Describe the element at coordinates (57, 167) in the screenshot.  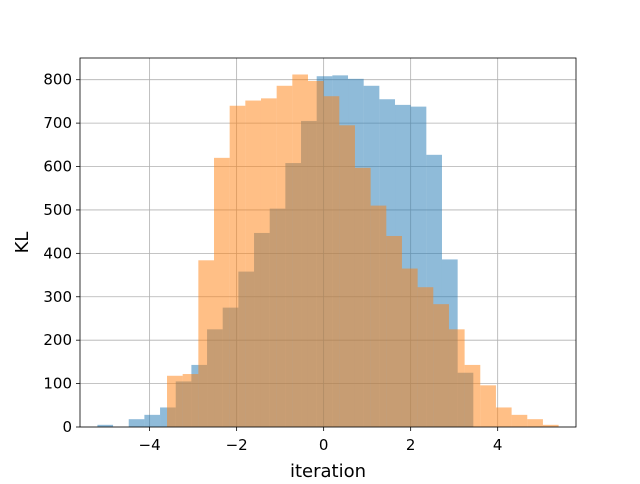
I see `y-tick-label: 600` at that location.